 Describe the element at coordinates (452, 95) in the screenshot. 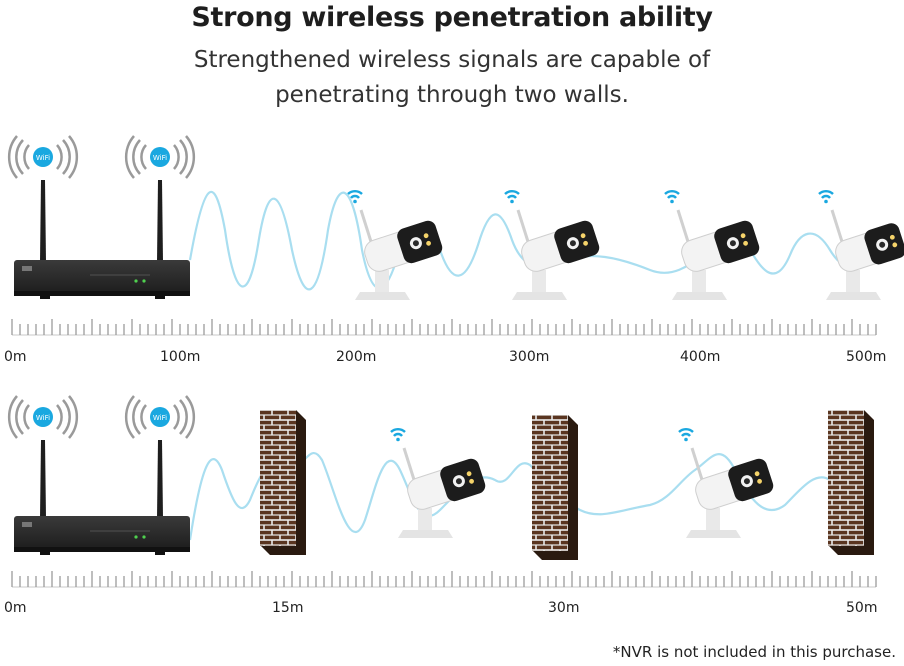

I see `subtitle-line-2: penetrating through two walls.` at that location.